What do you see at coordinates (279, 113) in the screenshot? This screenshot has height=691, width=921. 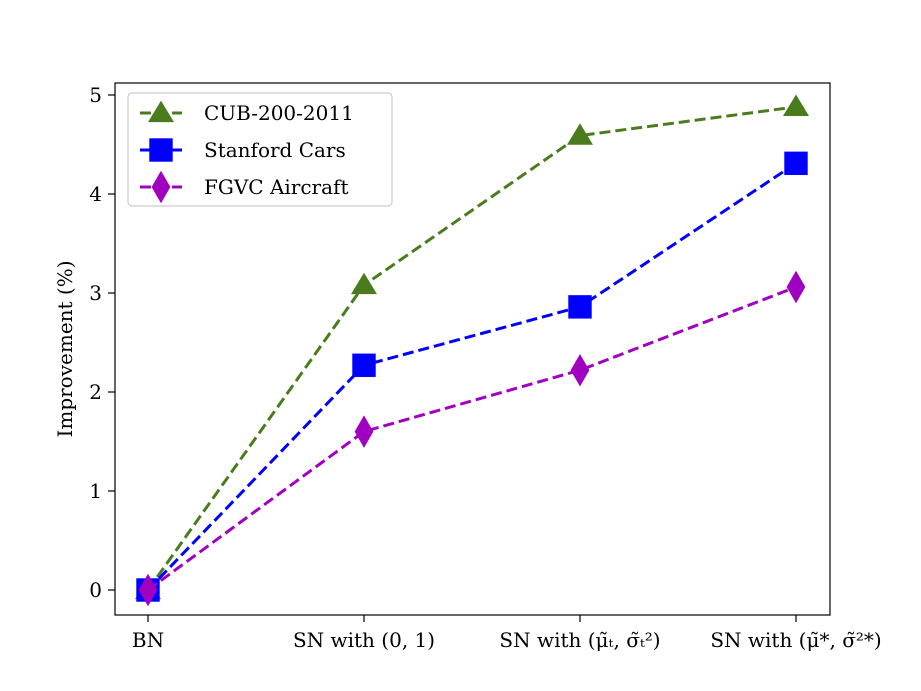 I see `legend-label: CUB-200-2011` at bounding box center [279, 113].